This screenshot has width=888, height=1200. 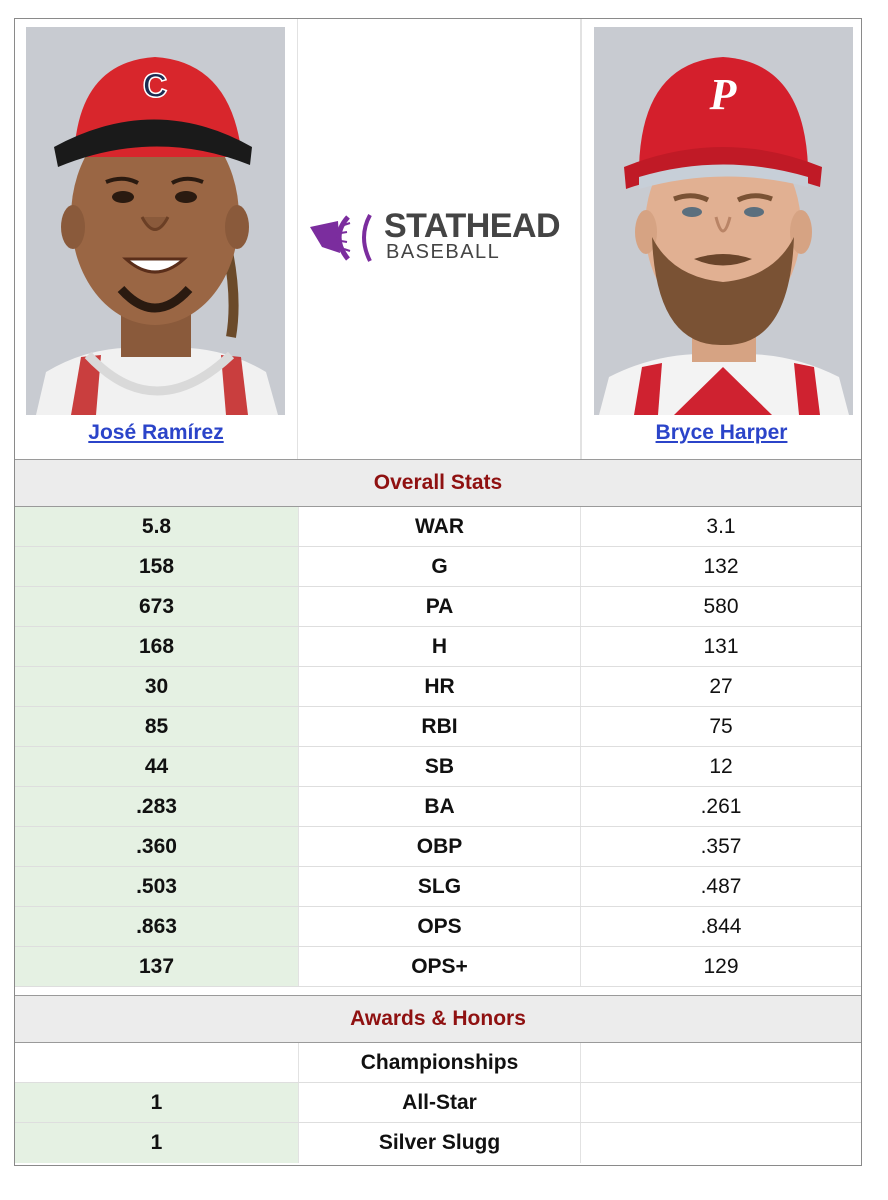 I want to click on stat-left-value: 85, so click(x=156, y=726).